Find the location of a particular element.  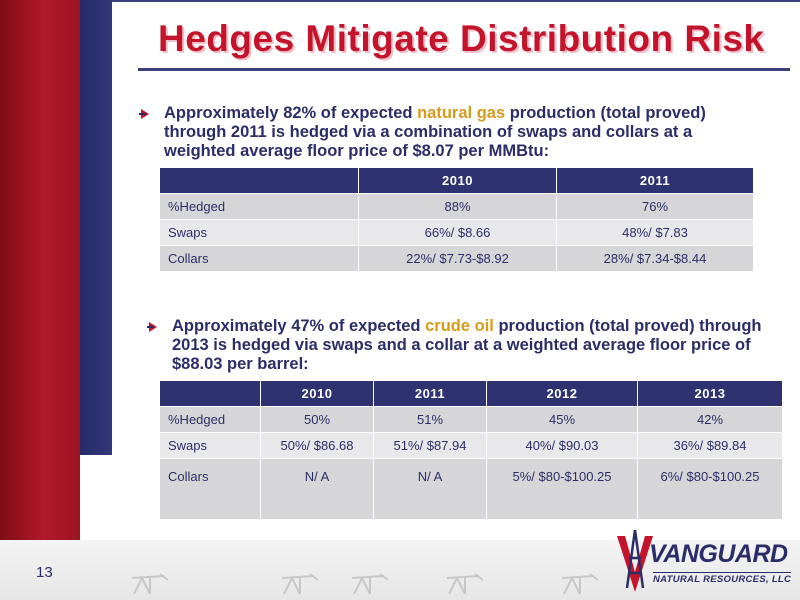

table-cell: 66%/ $8.66 is located at coordinates (458, 232).